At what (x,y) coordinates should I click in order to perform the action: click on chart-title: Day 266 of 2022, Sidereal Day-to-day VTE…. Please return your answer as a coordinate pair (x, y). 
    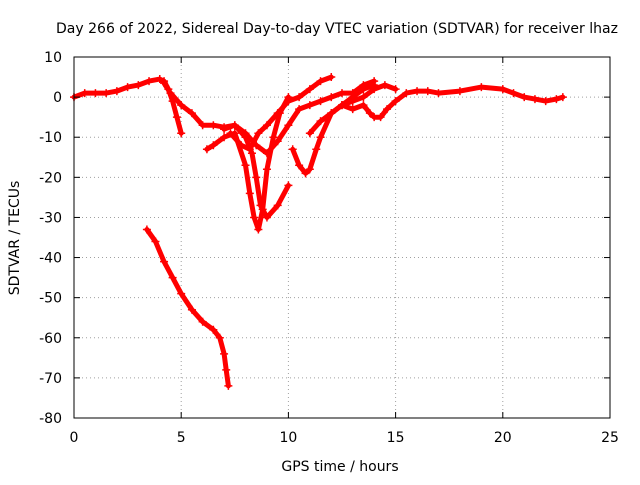
    Looking at the image, I should click on (337, 29).